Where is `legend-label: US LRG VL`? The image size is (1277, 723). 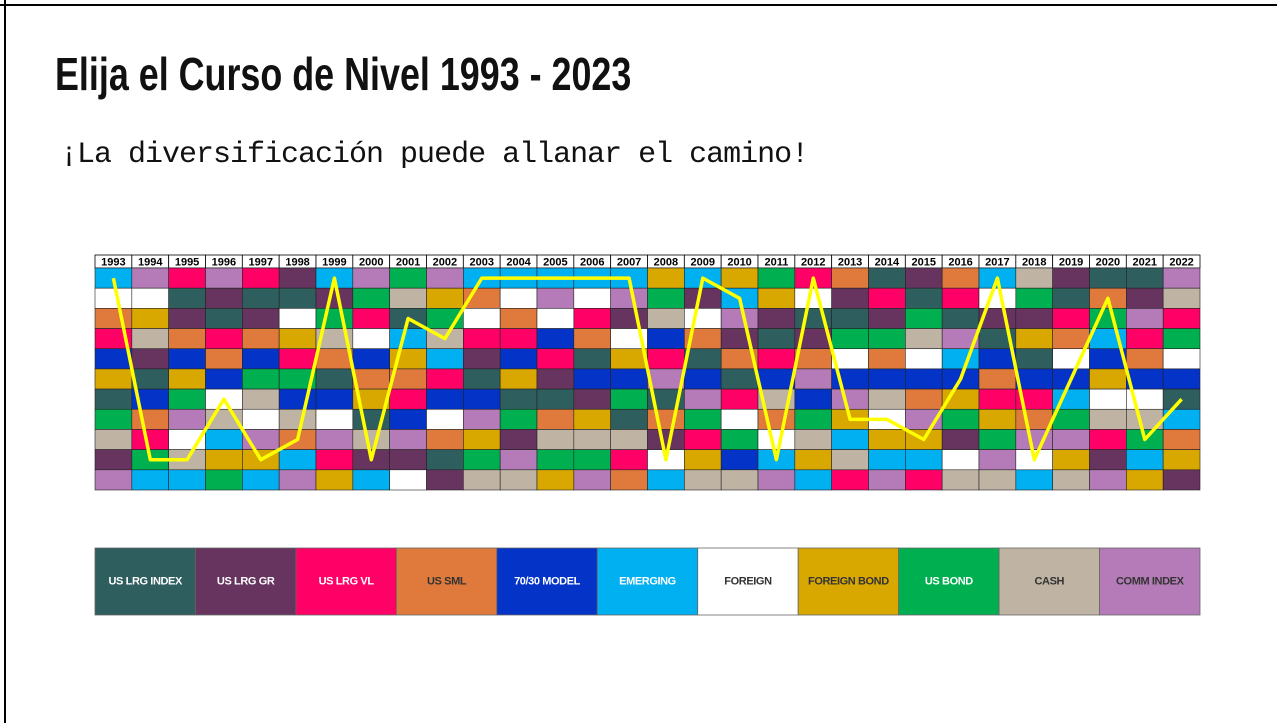 legend-label: US LRG VL is located at coordinates (347, 581).